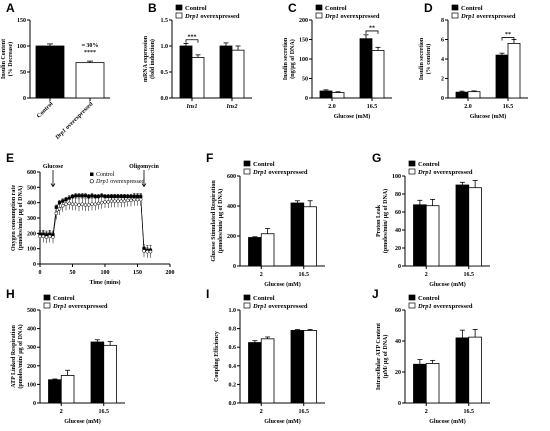 The image size is (550, 431). What do you see at coordinates (508, 35) in the screenshot?
I see `significance-stars: **` at bounding box center [508, 35].